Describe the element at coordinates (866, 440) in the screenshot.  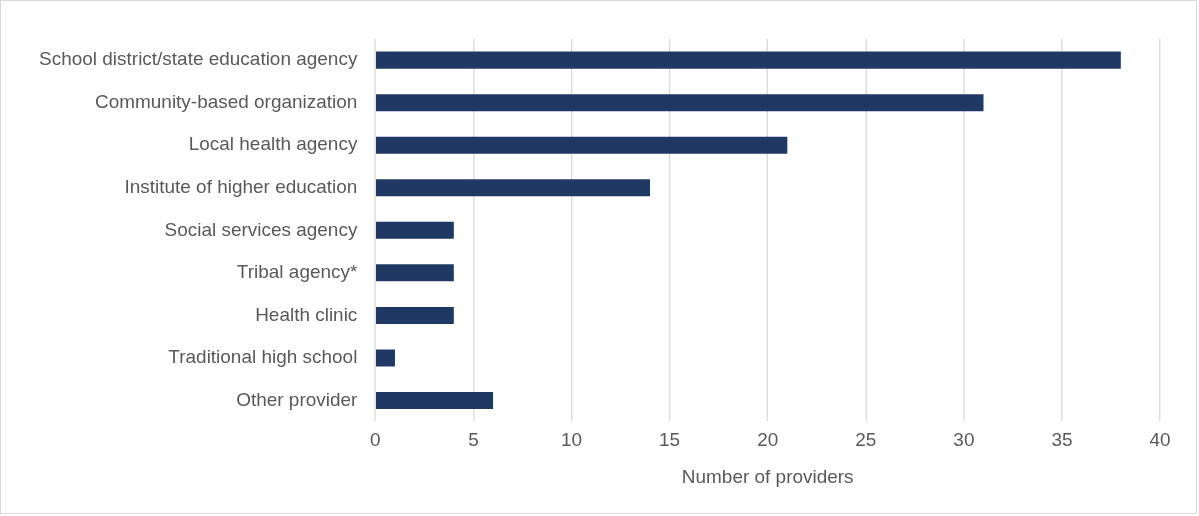
I see `x-tick-label: 25` at that location.